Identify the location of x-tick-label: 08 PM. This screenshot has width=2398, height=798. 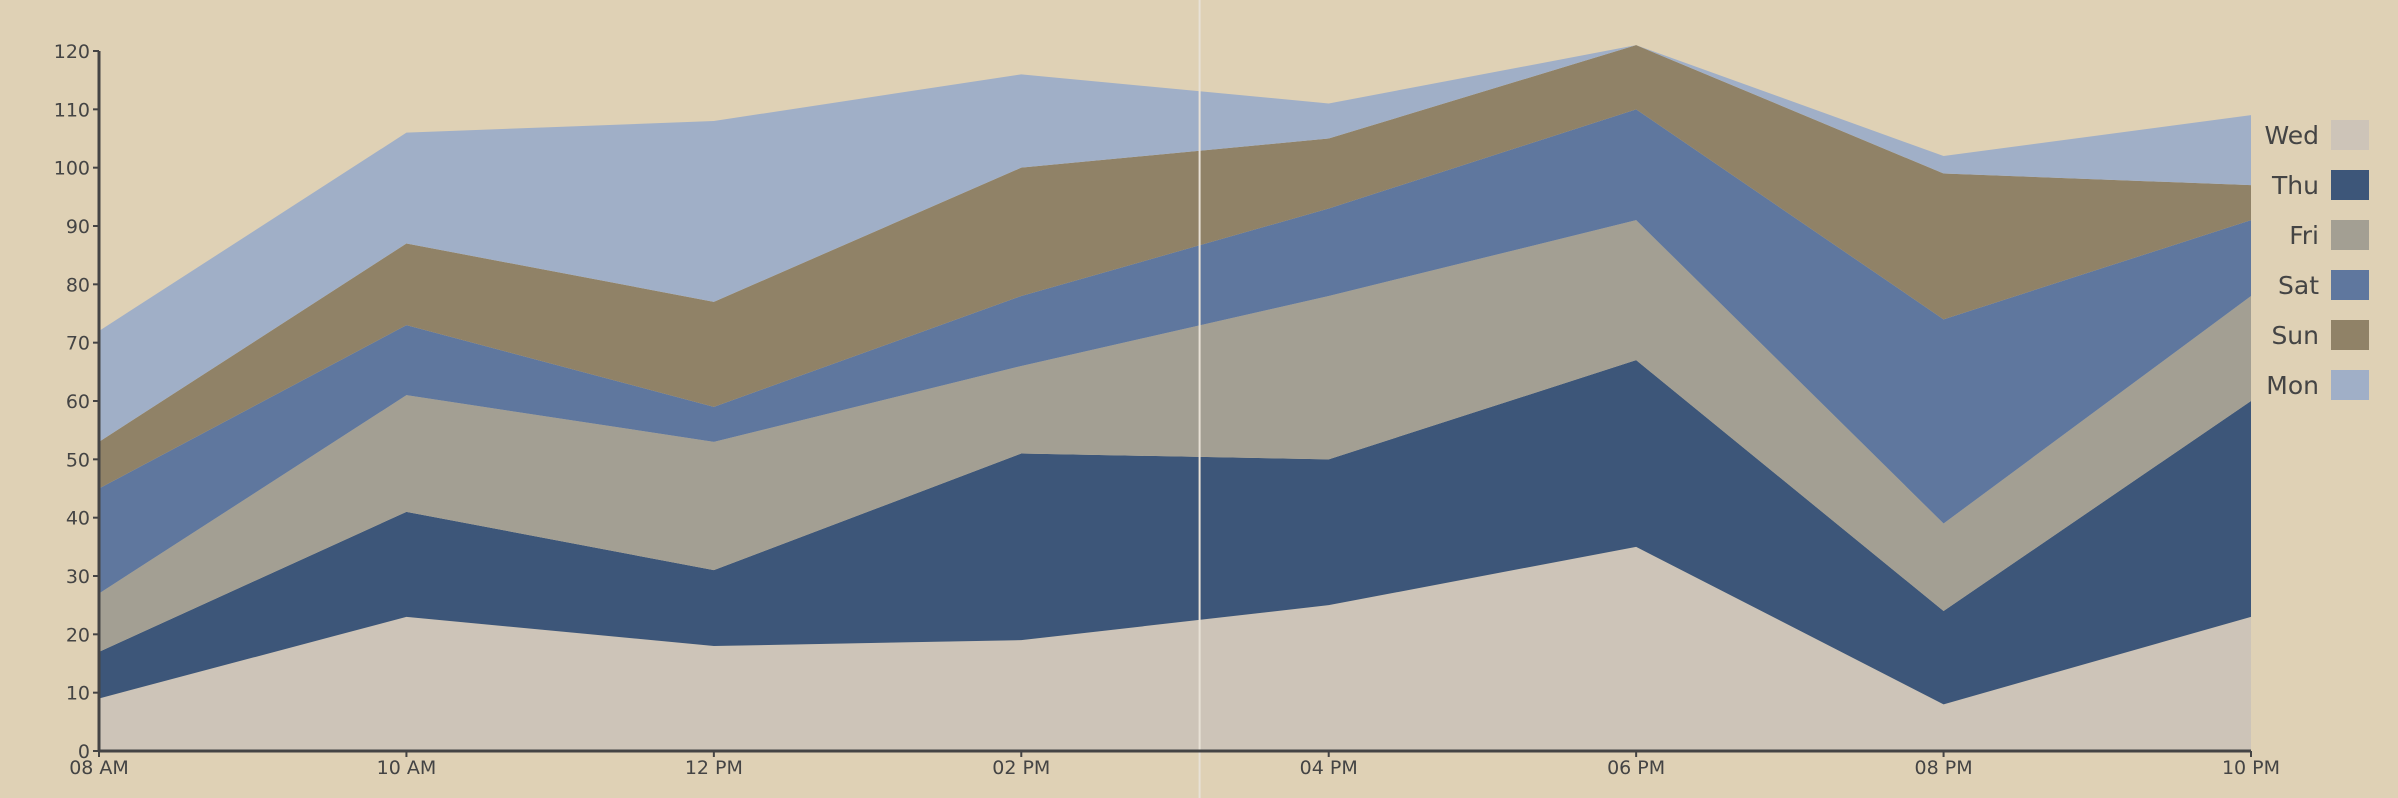
(1944, 768).